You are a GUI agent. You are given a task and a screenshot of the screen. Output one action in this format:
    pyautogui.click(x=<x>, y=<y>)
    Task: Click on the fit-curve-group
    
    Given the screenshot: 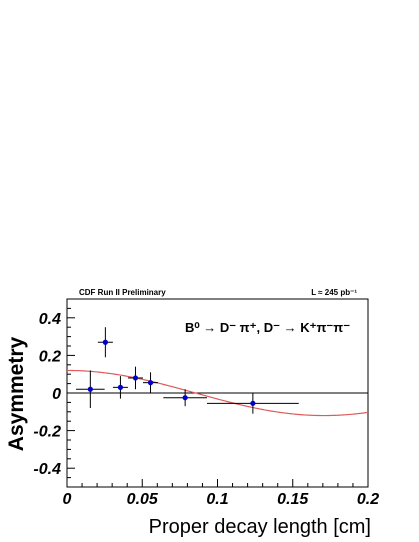 What is the action you would take?
    pyautogui.click(x=218, y=393)
    